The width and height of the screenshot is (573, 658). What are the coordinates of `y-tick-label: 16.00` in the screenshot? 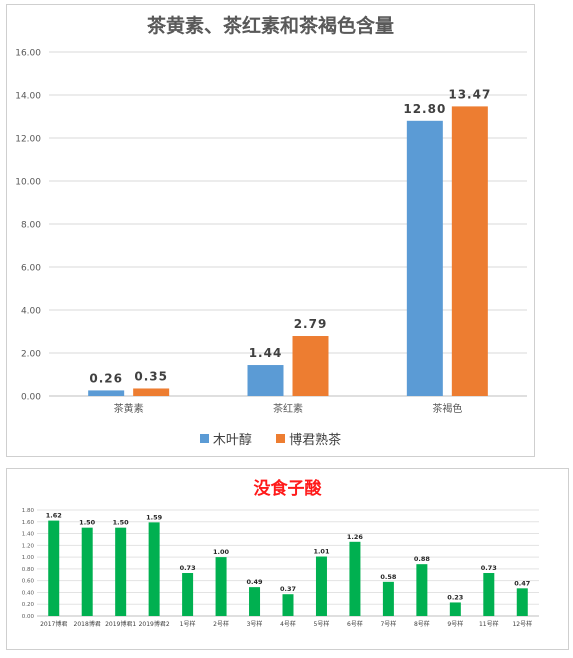 It's located at (28, 54).